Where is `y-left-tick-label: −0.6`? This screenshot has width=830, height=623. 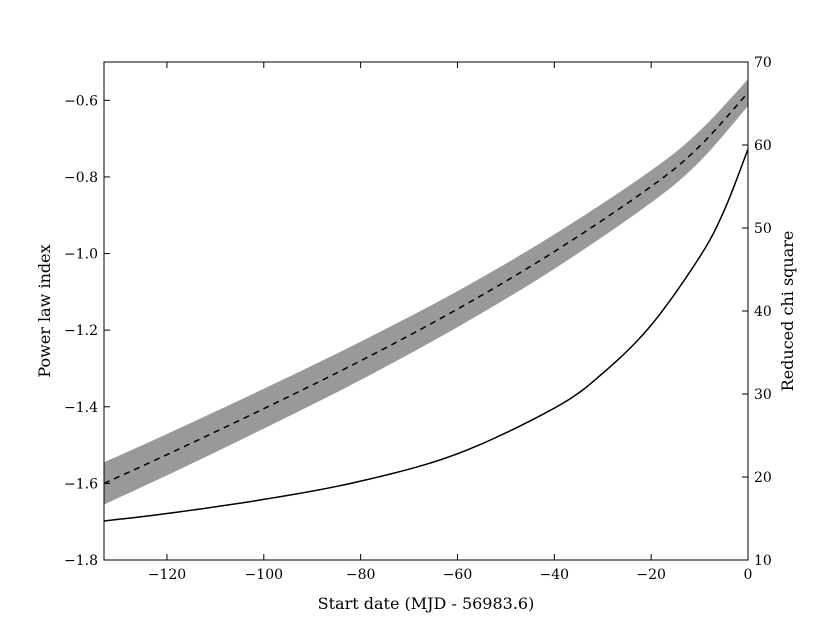
y-left-tick-label: −0.6 is located at coordinates (81, 101).